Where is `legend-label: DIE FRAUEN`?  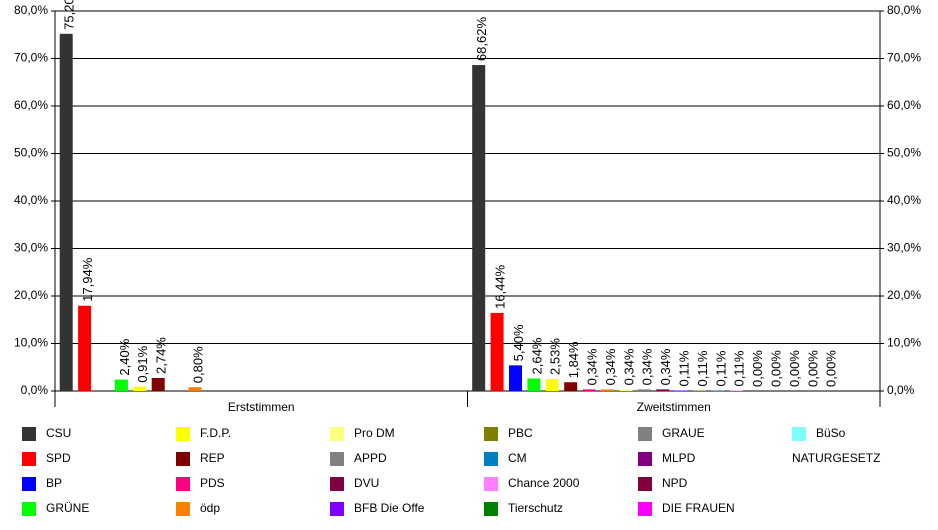
legend-label: DIE FRAUEN is located at coordinates (698, 508).